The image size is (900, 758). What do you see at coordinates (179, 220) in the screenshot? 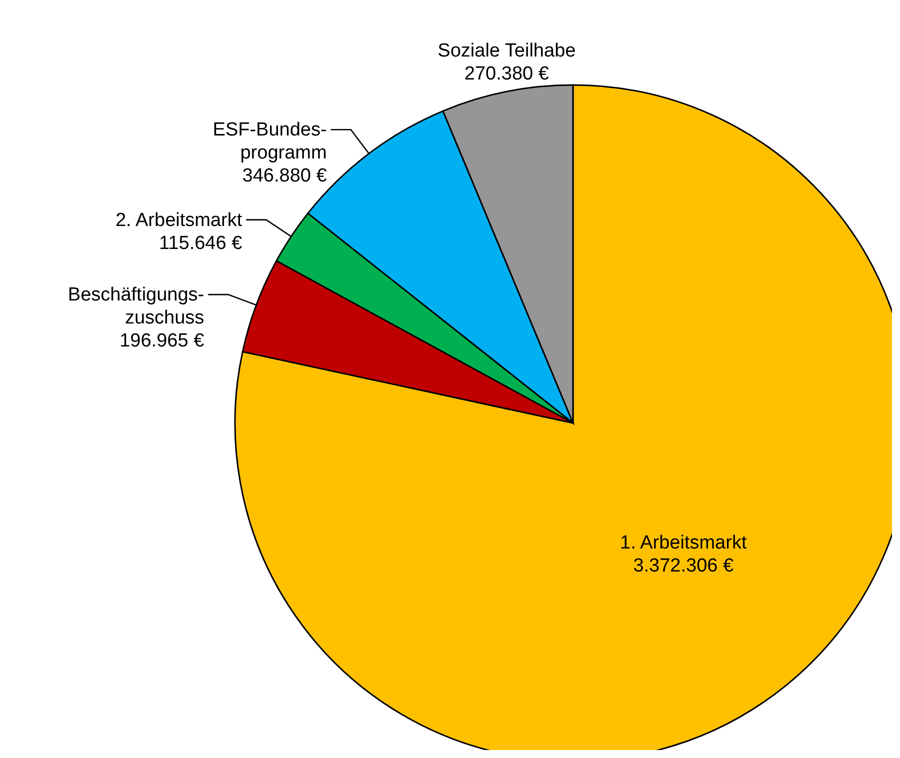
I see `slice-label: 2. Arbeitsmarkt` at bounding box center [179, 220].